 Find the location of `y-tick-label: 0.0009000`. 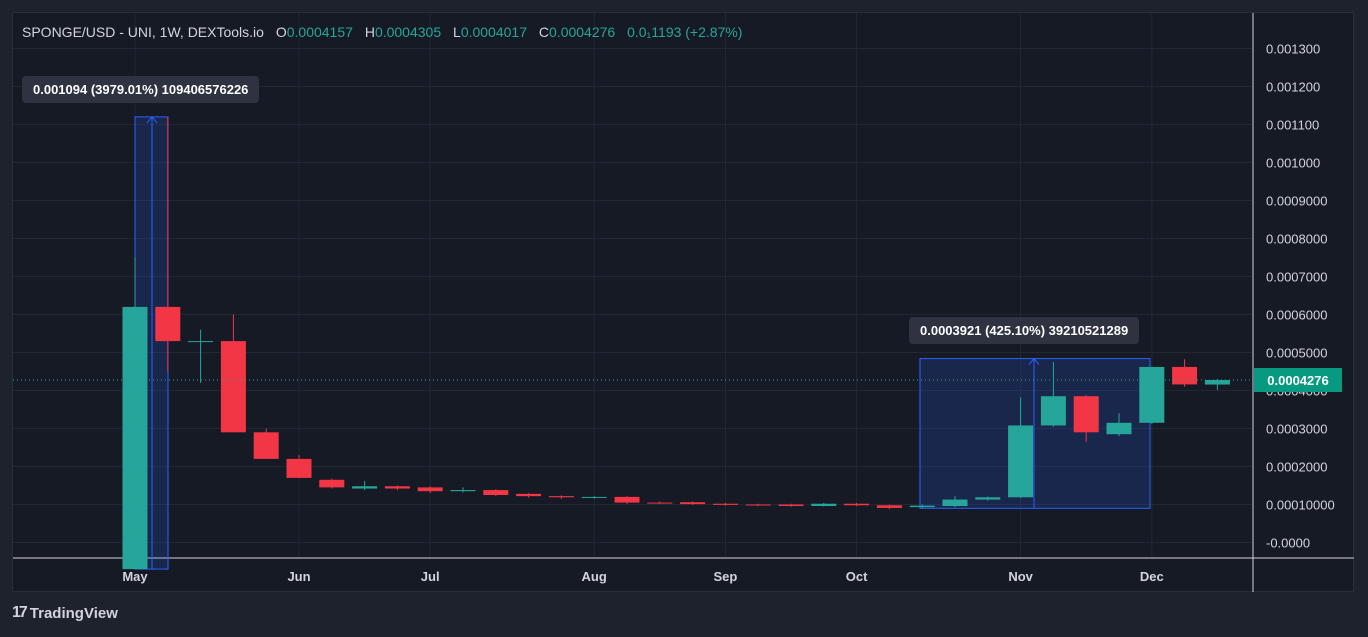

y-tick-label: 0.0009000 is located at coordinates (1296, 201).